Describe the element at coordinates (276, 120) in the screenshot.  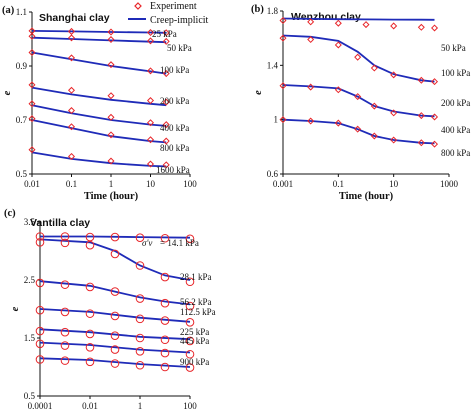
I see `y-tick-label: 1` at that location.